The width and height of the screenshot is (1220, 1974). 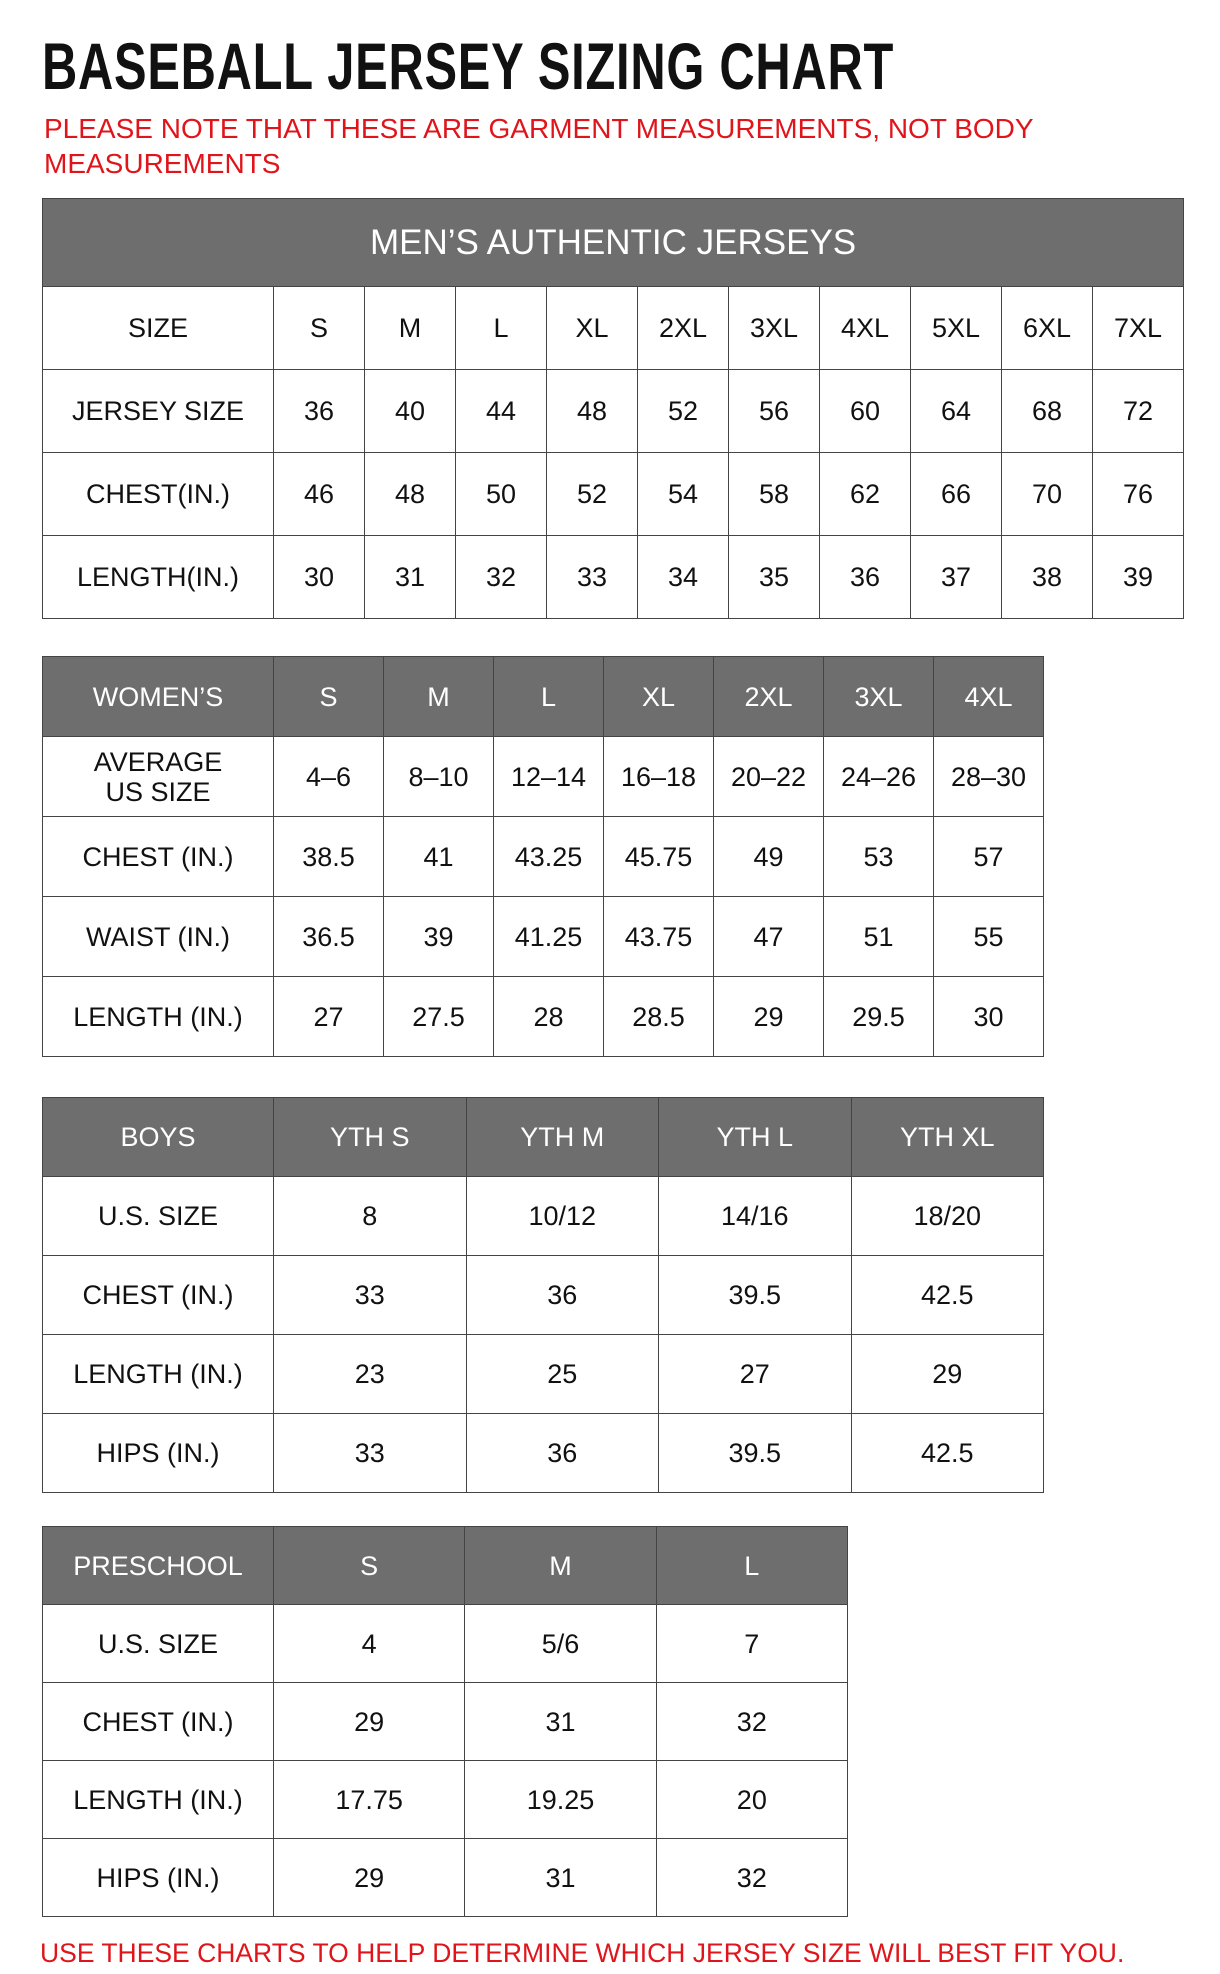 What do you see at coordinates (548, 776) in the screenshot?
I see `data-cell: 12–14` at bounding box center [548, 776].